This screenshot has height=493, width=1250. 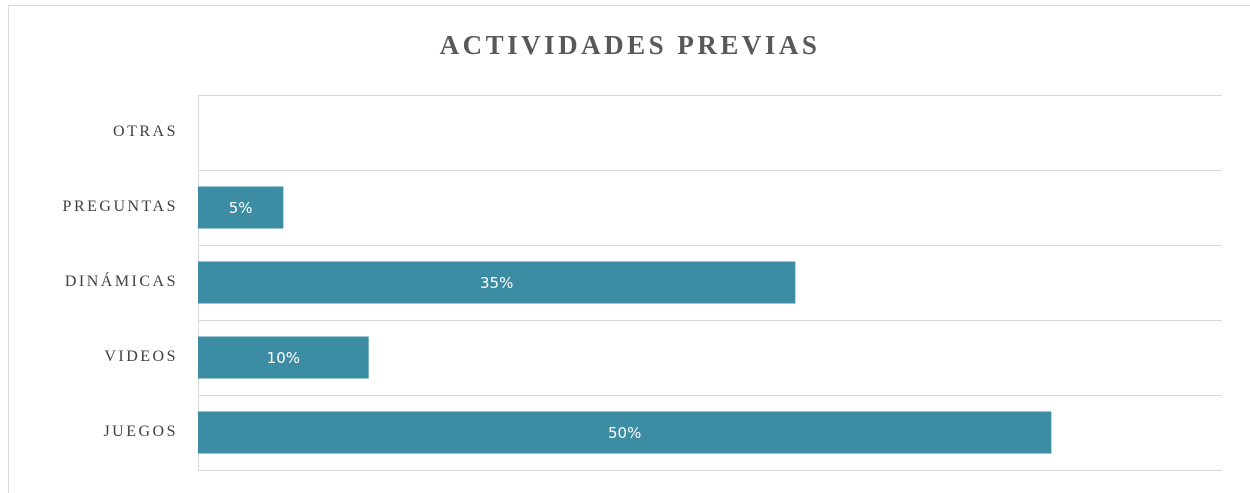 What do you see at coordinates (121, 280) in the screenshot?
I see `y-tick-label: DINÁMICAS` at bounding box center [121, 280].